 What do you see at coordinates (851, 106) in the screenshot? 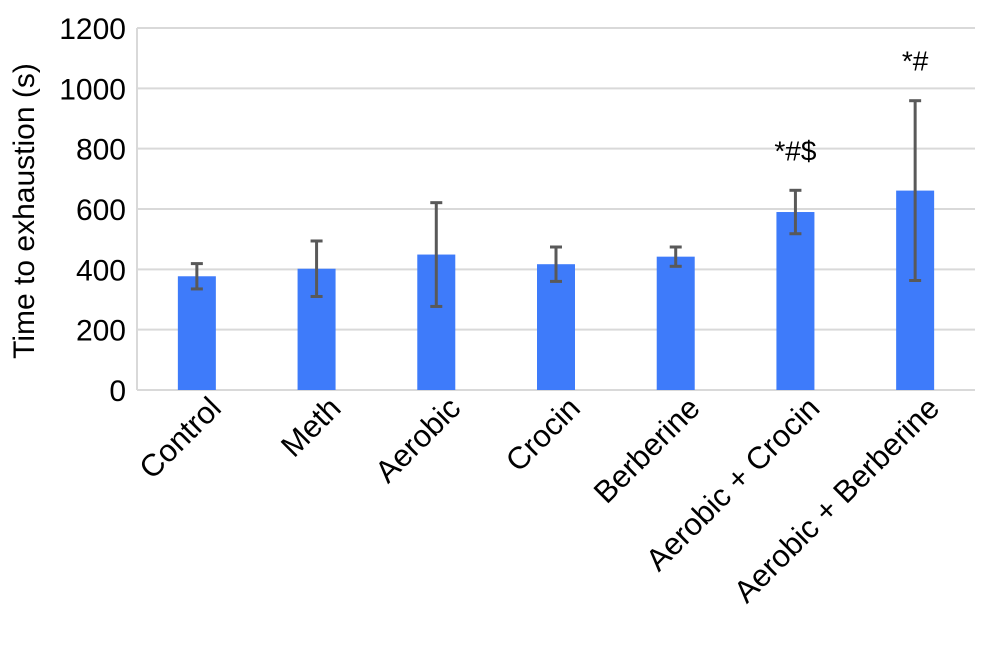
I see `significance-annotations: *#$ *#` at bounding box center [851, 106].